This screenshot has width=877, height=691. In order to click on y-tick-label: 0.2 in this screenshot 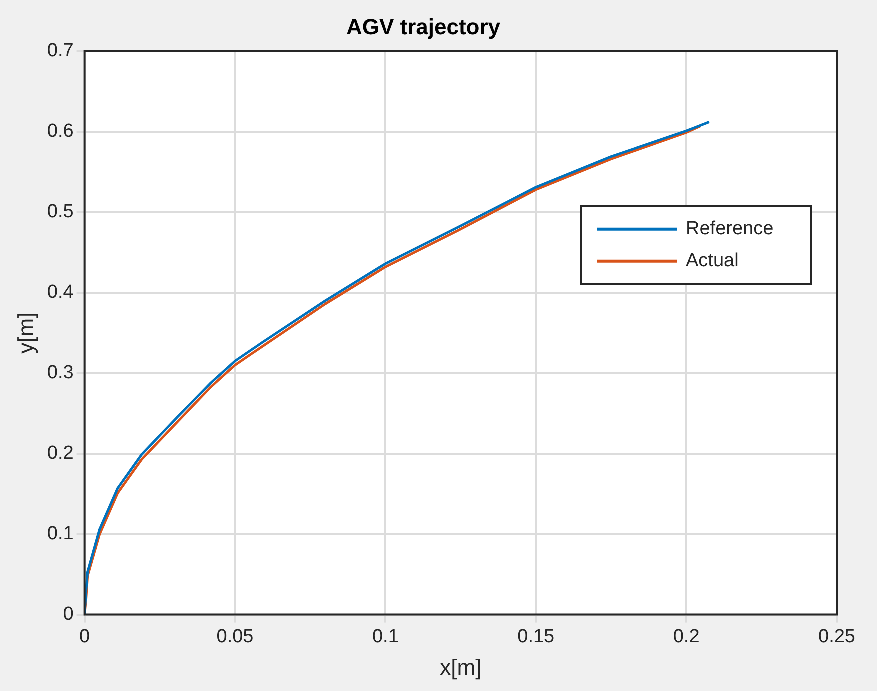, I will do `click(60, 453)`.